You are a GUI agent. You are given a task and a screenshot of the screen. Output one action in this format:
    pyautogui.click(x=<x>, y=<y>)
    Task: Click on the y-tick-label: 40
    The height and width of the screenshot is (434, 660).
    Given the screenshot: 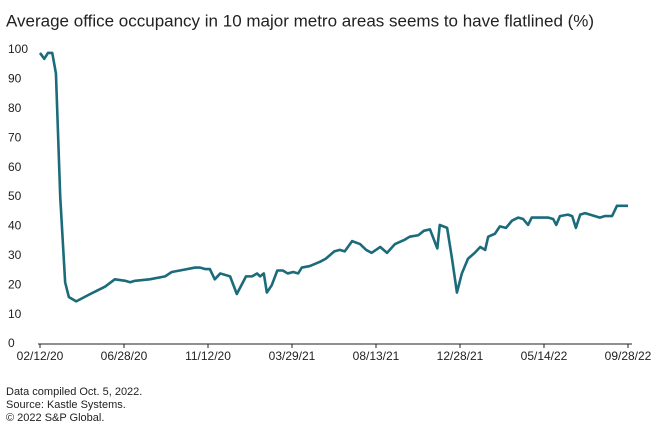 What is the action you would take?
    pyautogui.click(x=15, y=226)
    